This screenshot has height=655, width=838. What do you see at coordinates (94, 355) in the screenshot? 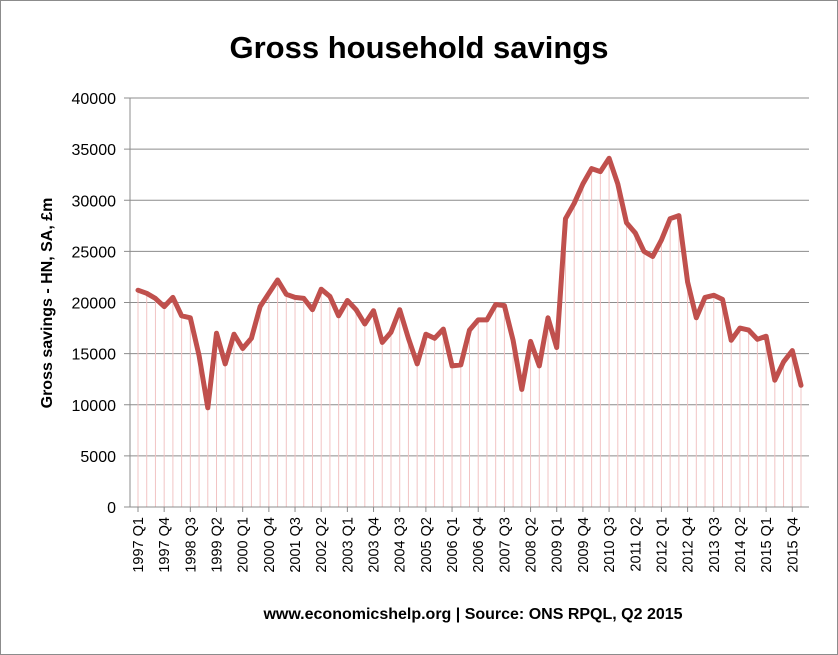
I see `y-tick-label: 15000` at bounding box center [94, 355].